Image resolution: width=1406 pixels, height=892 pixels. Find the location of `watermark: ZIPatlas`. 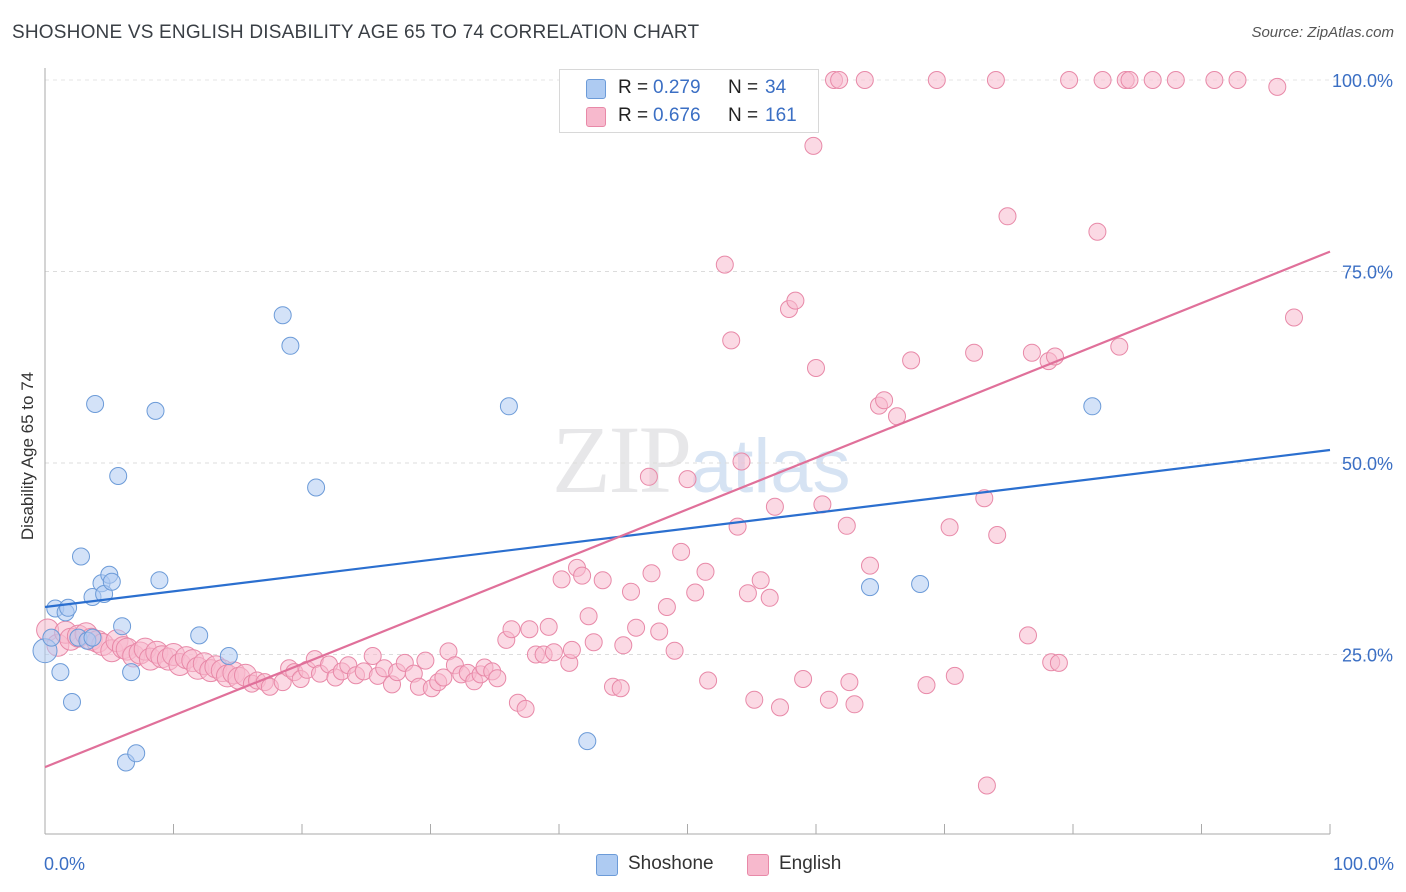

watermark: ZIPatlas is located at coordinates (701, 459).